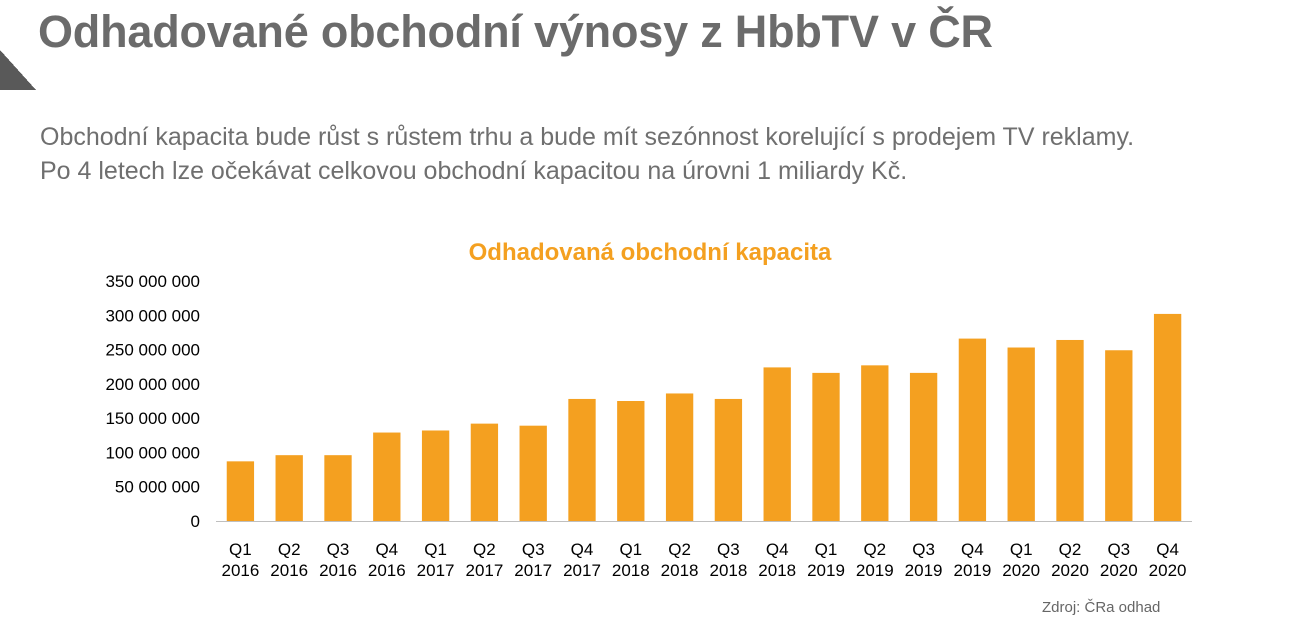 This screenshot has width=1292, height=638. I want to click on source-note: Zdroj: ČRa odhad, so click(1101, 607).